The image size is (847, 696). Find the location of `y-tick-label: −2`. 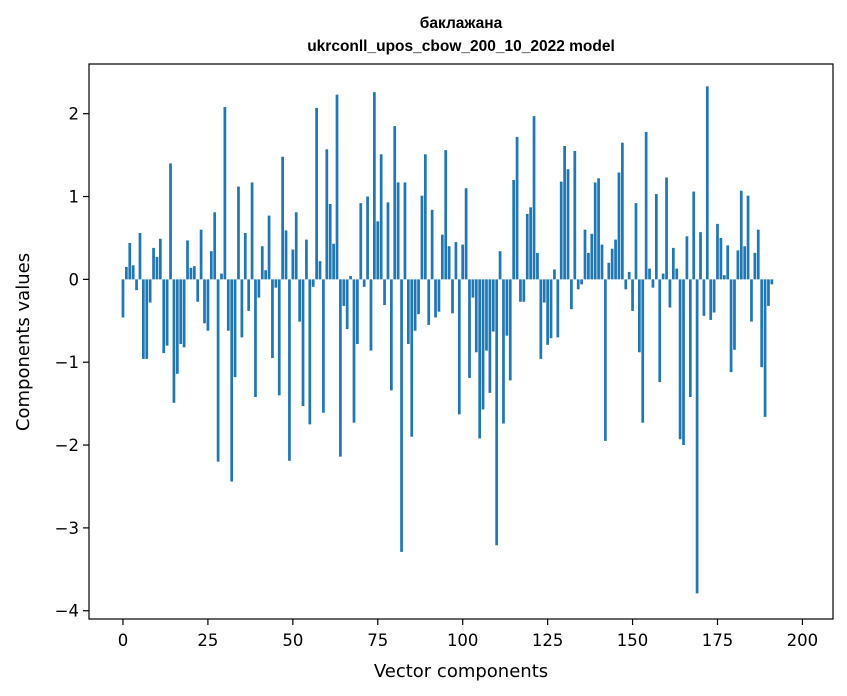

y-tick-label: −2 is located at coordinates (67, 445).